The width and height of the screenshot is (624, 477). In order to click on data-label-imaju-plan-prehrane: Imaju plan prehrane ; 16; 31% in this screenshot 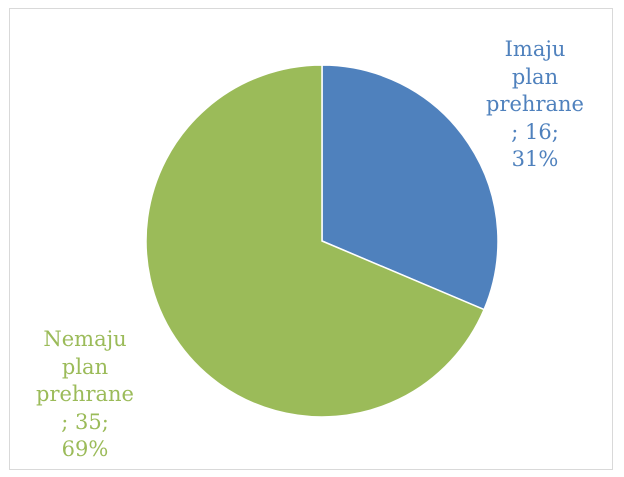, I will do `click(535, 105)`.